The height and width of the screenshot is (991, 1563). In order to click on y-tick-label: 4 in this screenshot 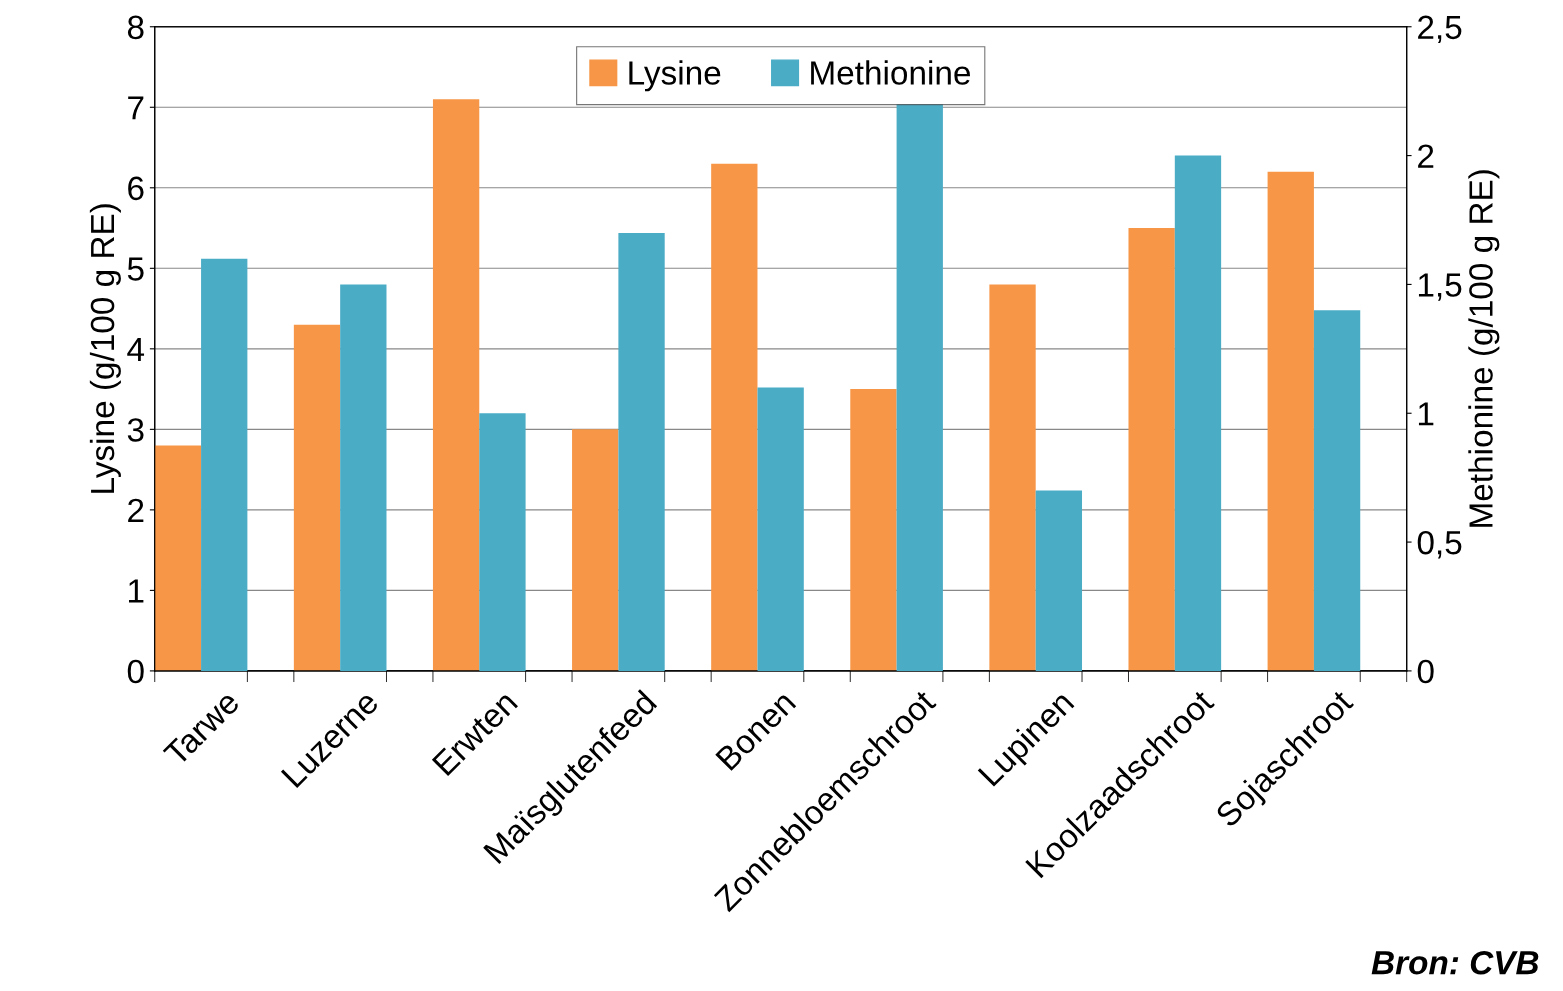, I will do `click(136, 349)`.